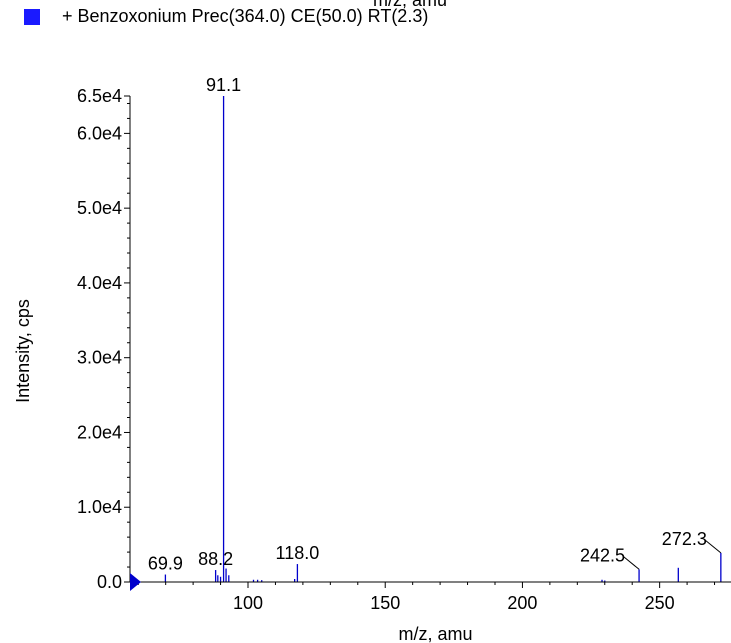 This screenshot has width=731, height=643. What do you see at coordinates (135, 582) in the screenshot?
I see `baseline-marker` at bounding box center [135, 582].